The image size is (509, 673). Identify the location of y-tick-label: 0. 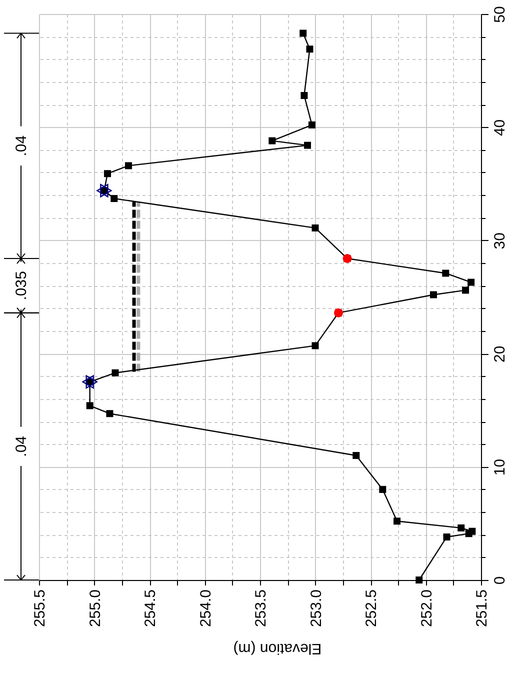
(500, 580).